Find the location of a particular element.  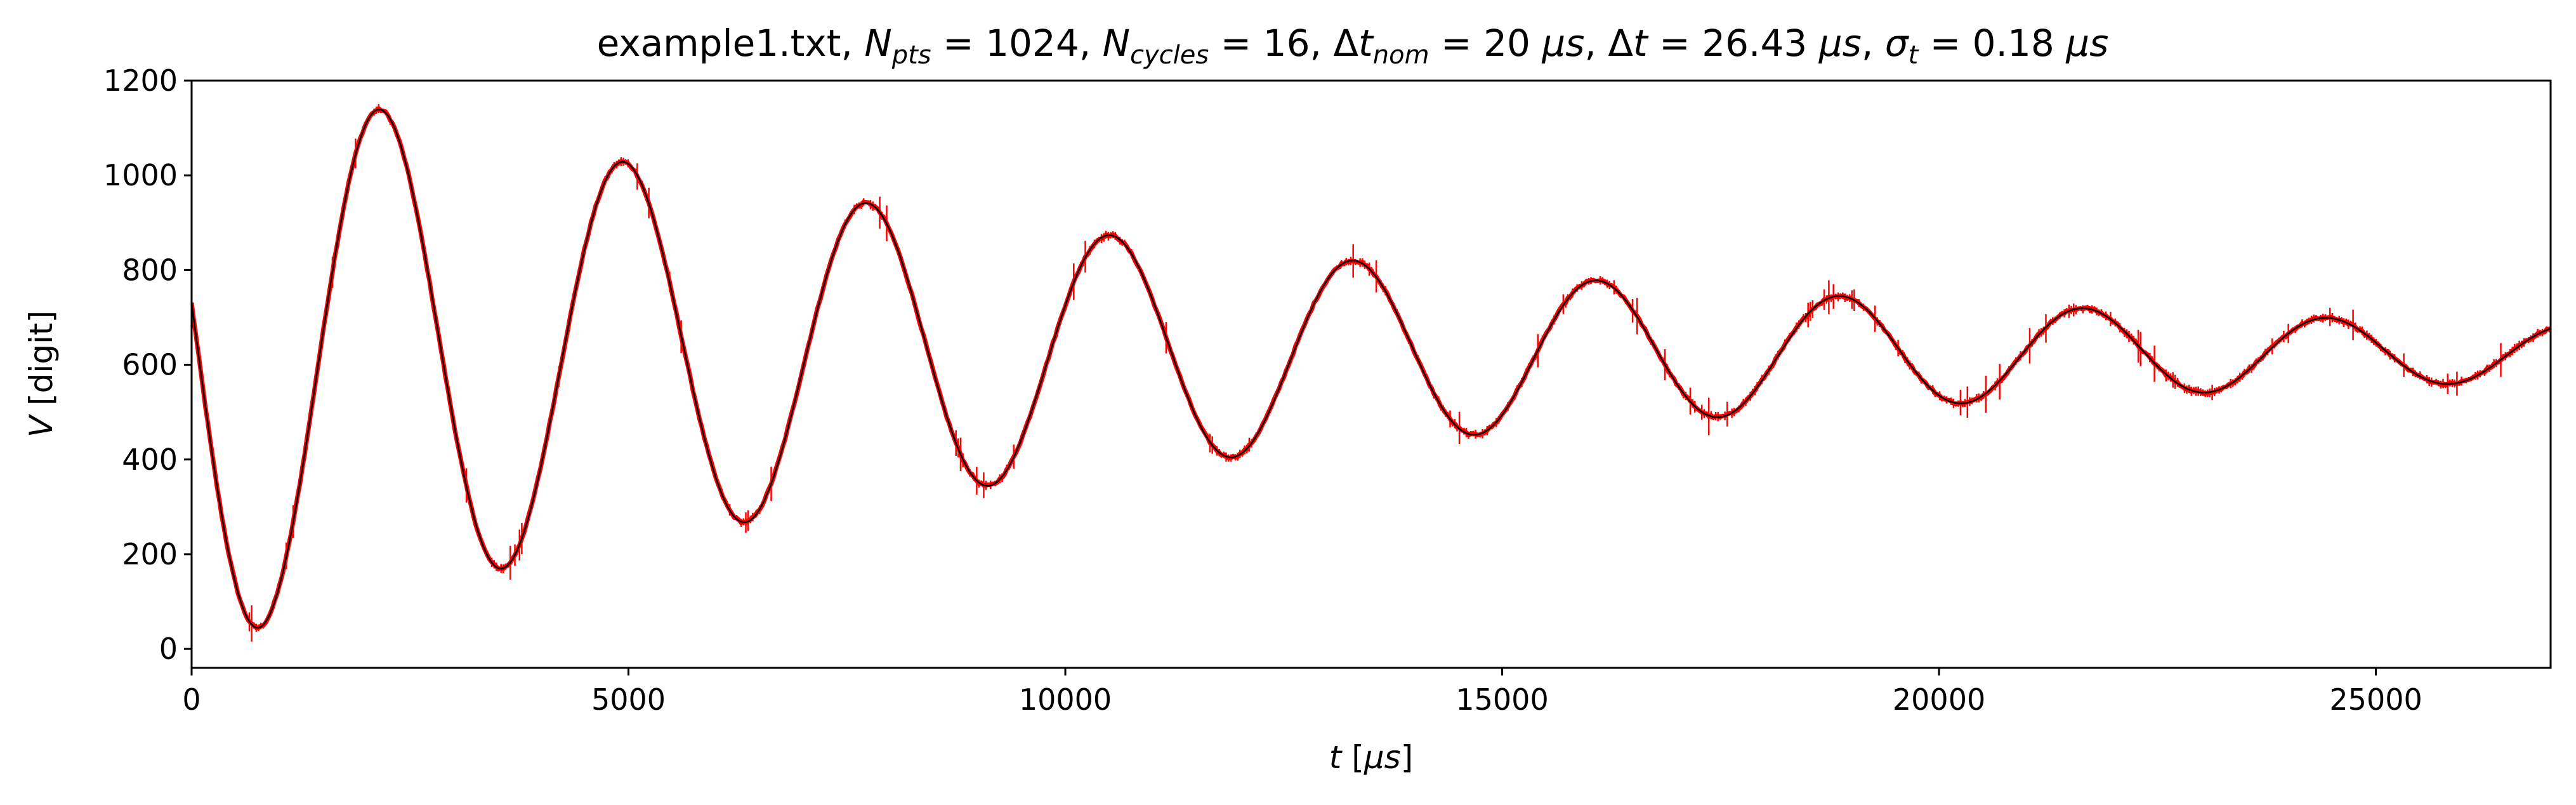

x-tick-label: 0 is located at coordinates (191, 700).